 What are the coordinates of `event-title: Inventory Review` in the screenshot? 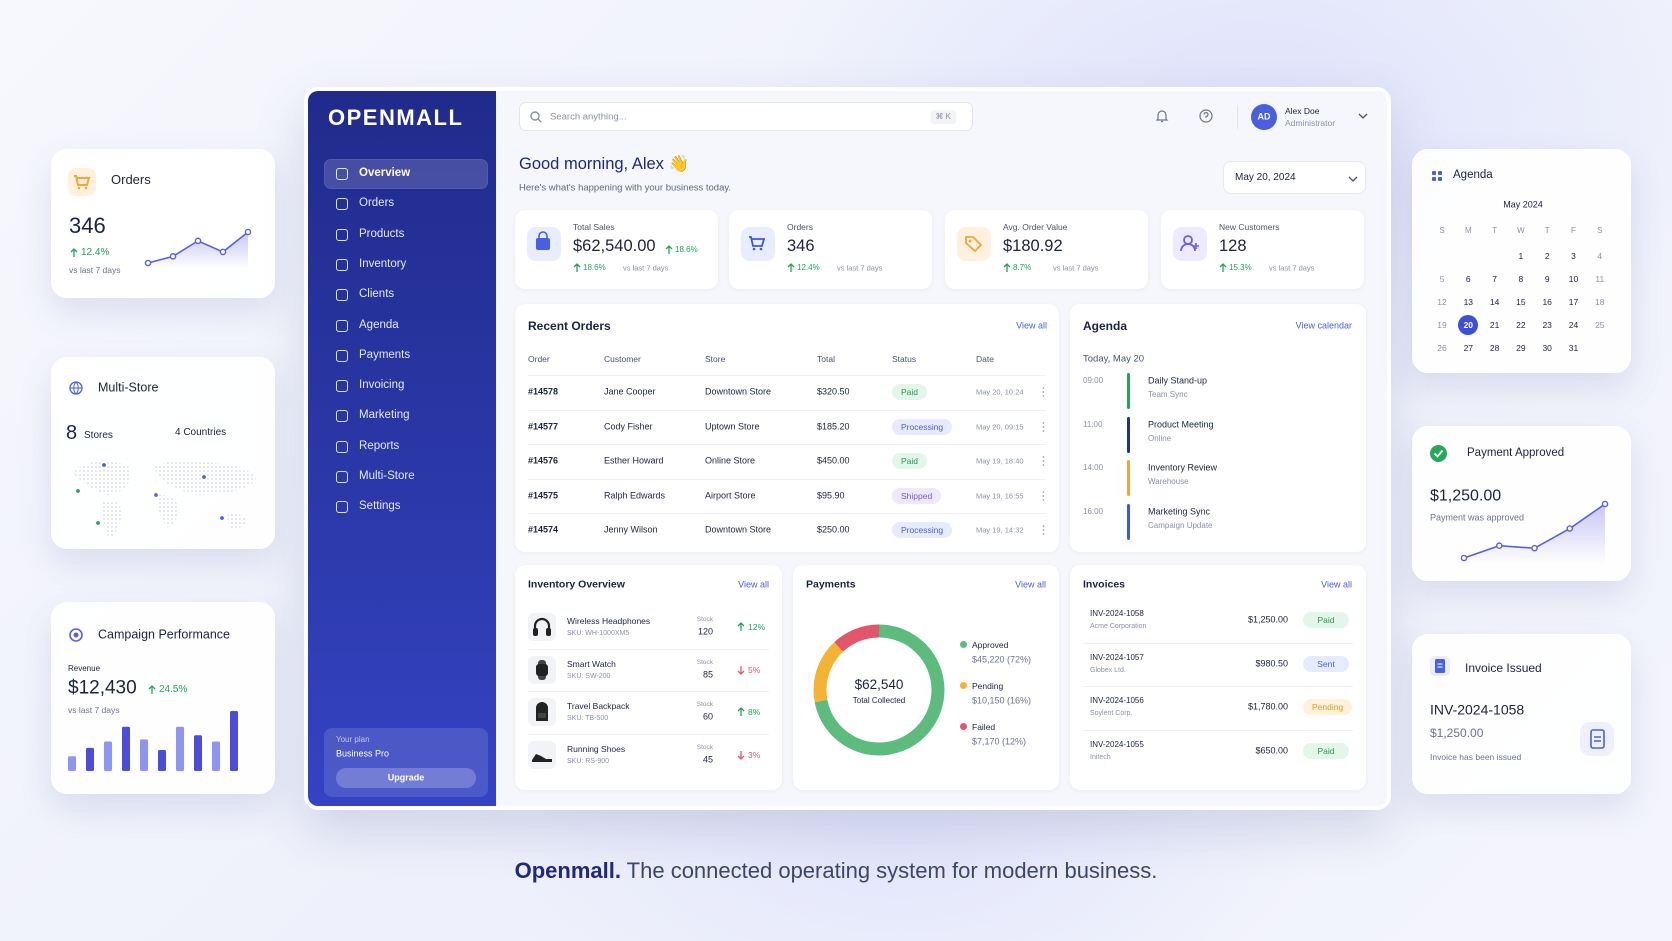 It's located at (1183, 467).